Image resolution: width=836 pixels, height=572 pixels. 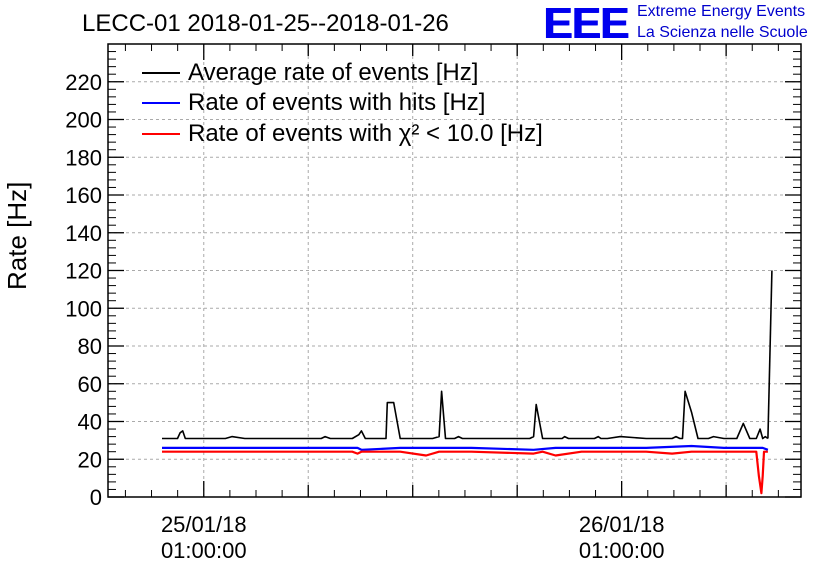 What do you see at coordinates (83, 195) in the screenshot?
I see `y-tick-label: 160` at bounding box center [83, 195].